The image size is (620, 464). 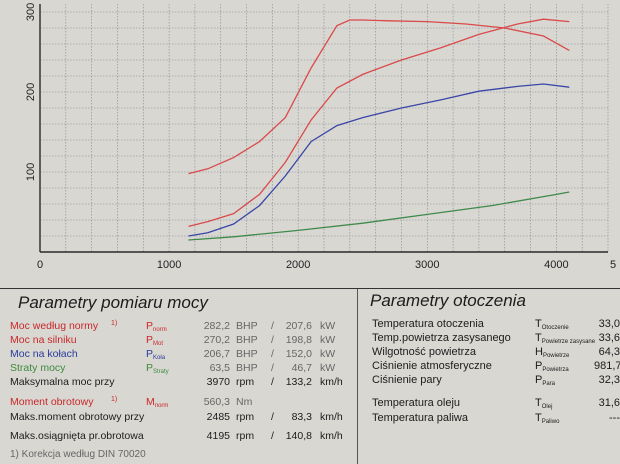 I want to click on x-tick-label: 4000, so click(x=556, y=265).